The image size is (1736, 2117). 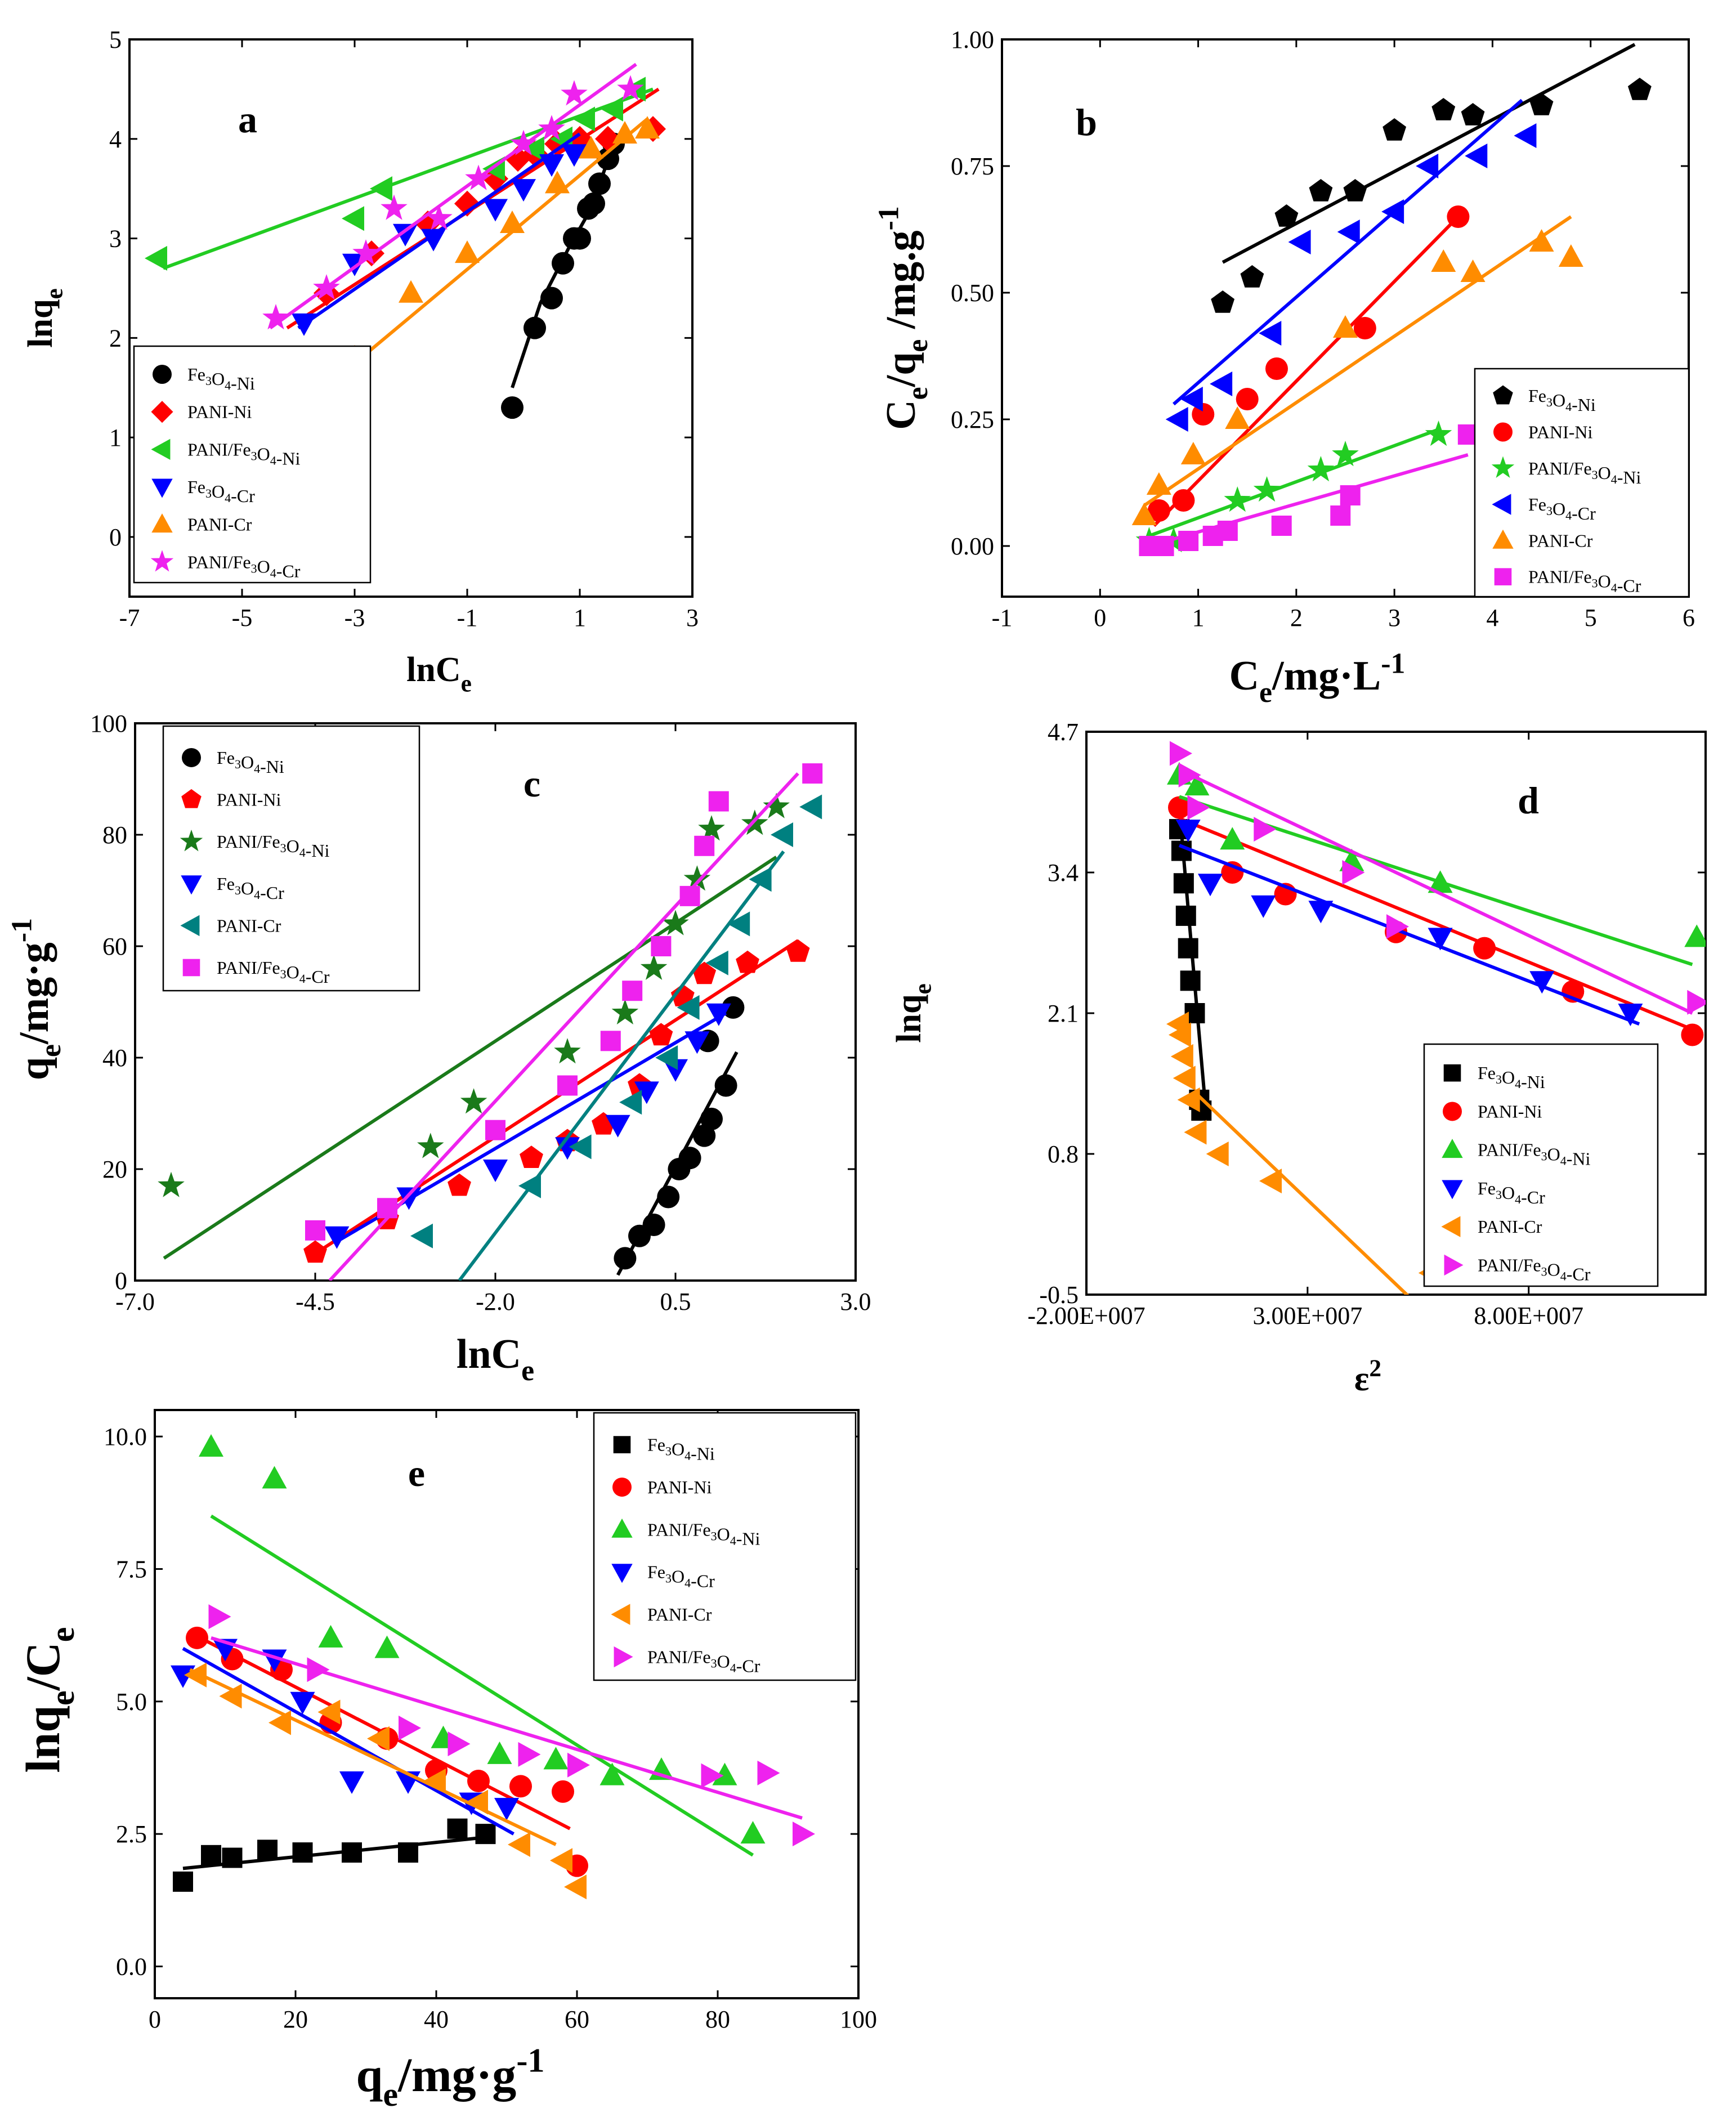 I want to click on x-tick-label: 3.00E+007, so click(x=1308, y=1316).